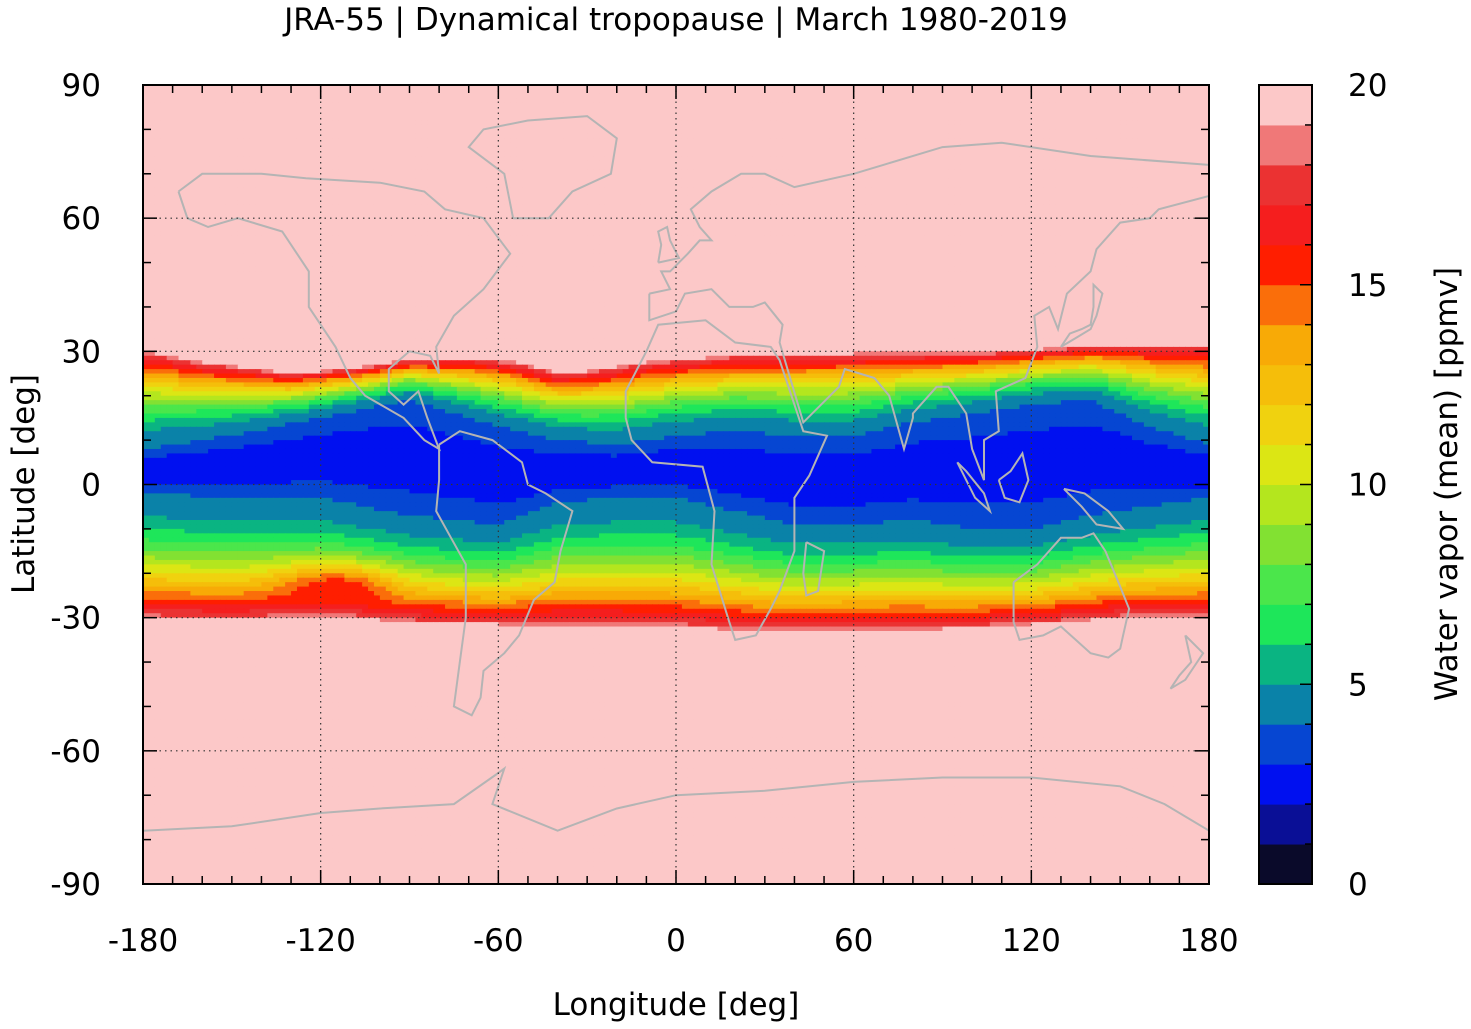 The height and width of the screenshot is (1029, 1471). What do you see at coordinates (703, 136) in the screenshot?
I see `heatmap-cell-2074` at bounding box center [703, 136].